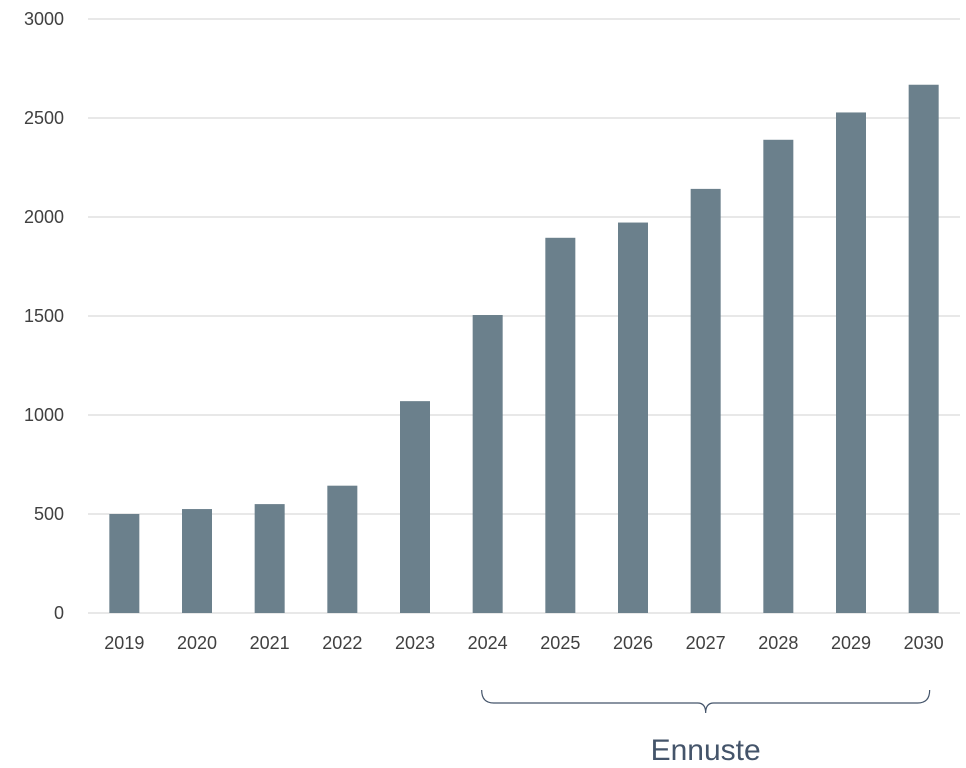 The image size is (966, 768). I want to click on forecast-label: Ennuste, so click(706, 748).